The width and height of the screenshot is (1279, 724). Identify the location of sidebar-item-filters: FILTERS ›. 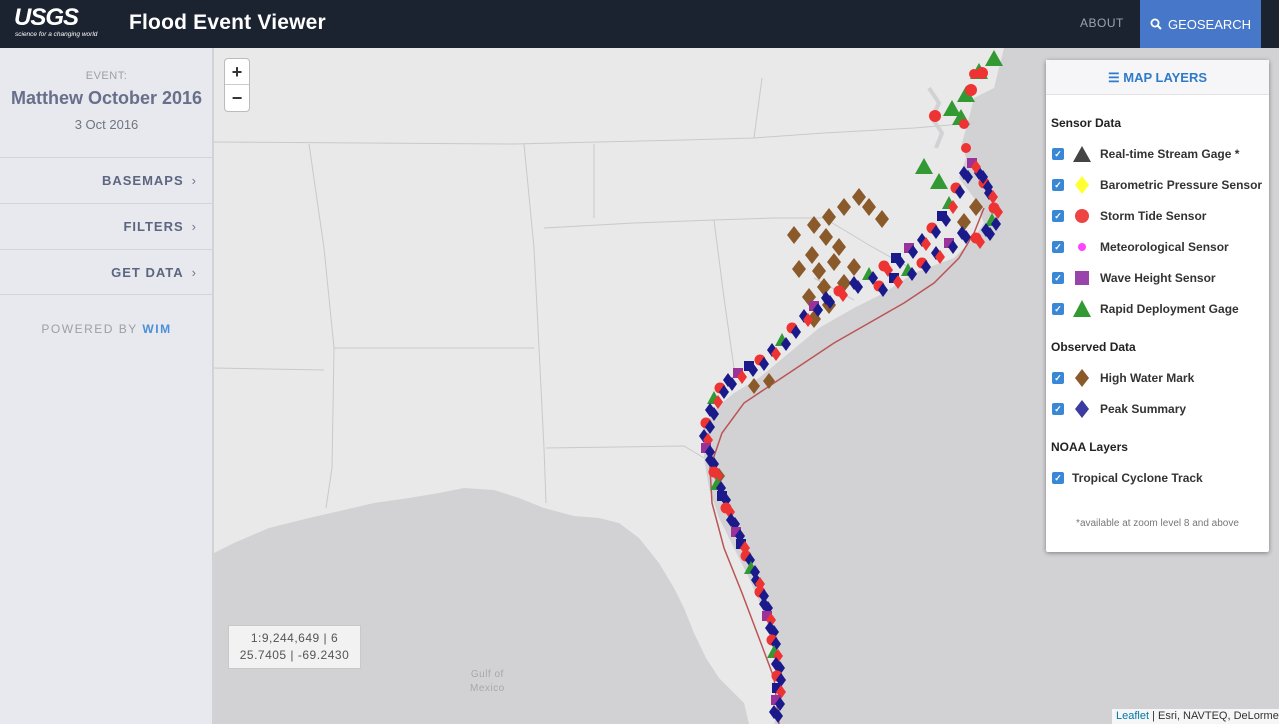
(106, 226).